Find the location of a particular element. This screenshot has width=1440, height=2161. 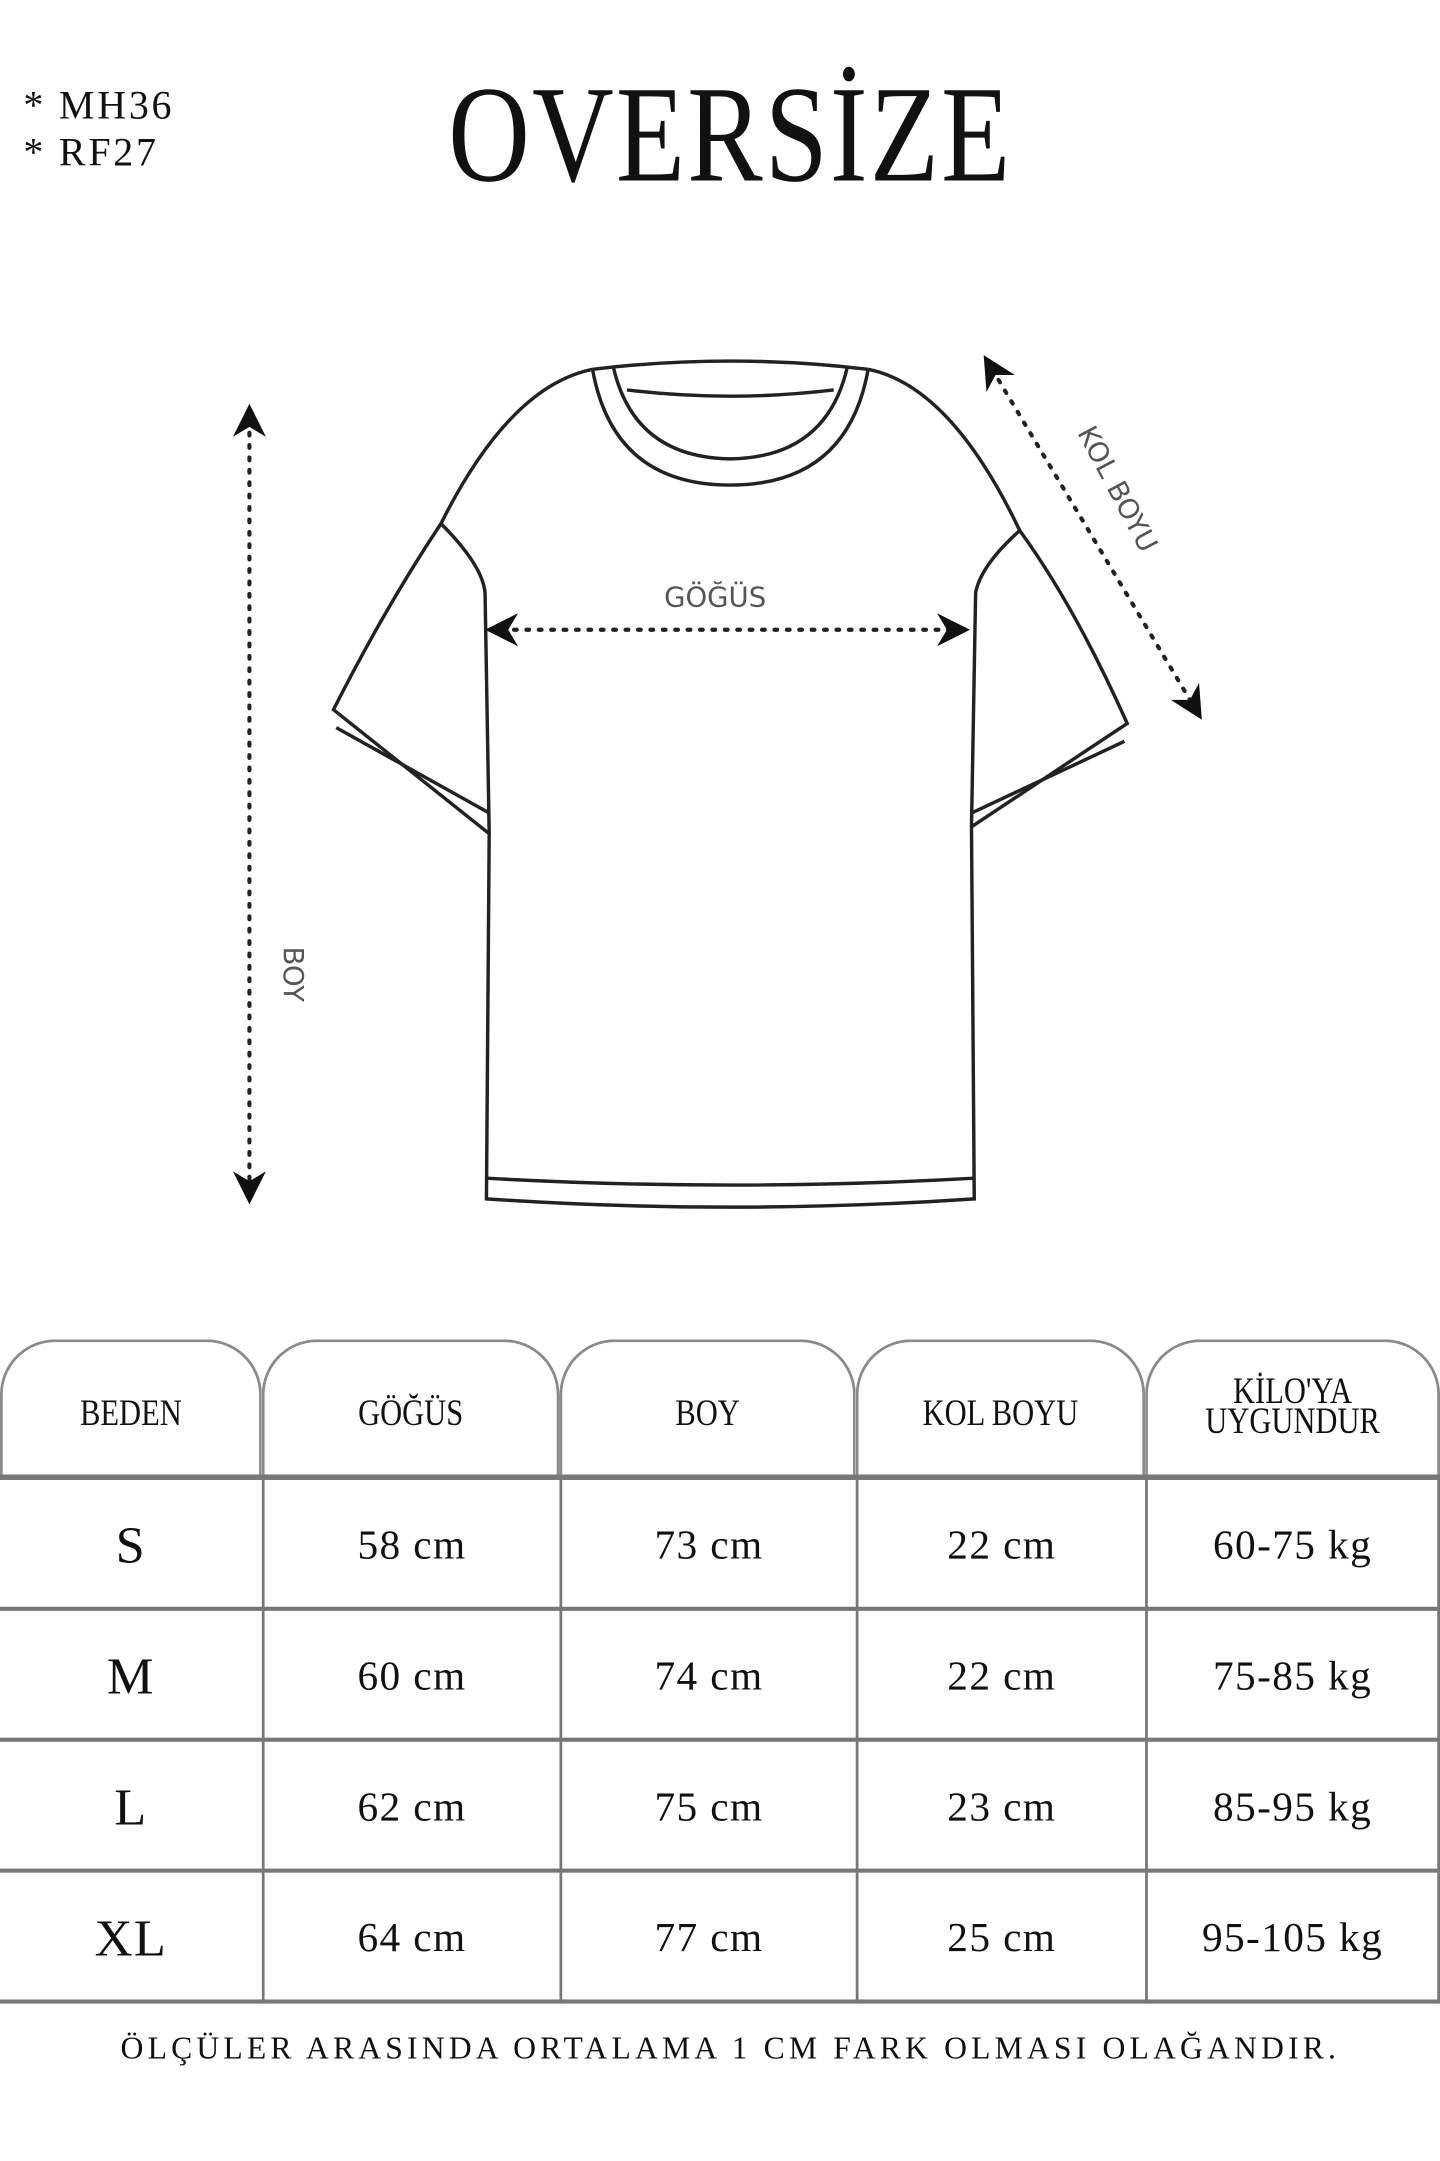

sleeve-label: KOL BOYU is located at coordinates (1117, 489).